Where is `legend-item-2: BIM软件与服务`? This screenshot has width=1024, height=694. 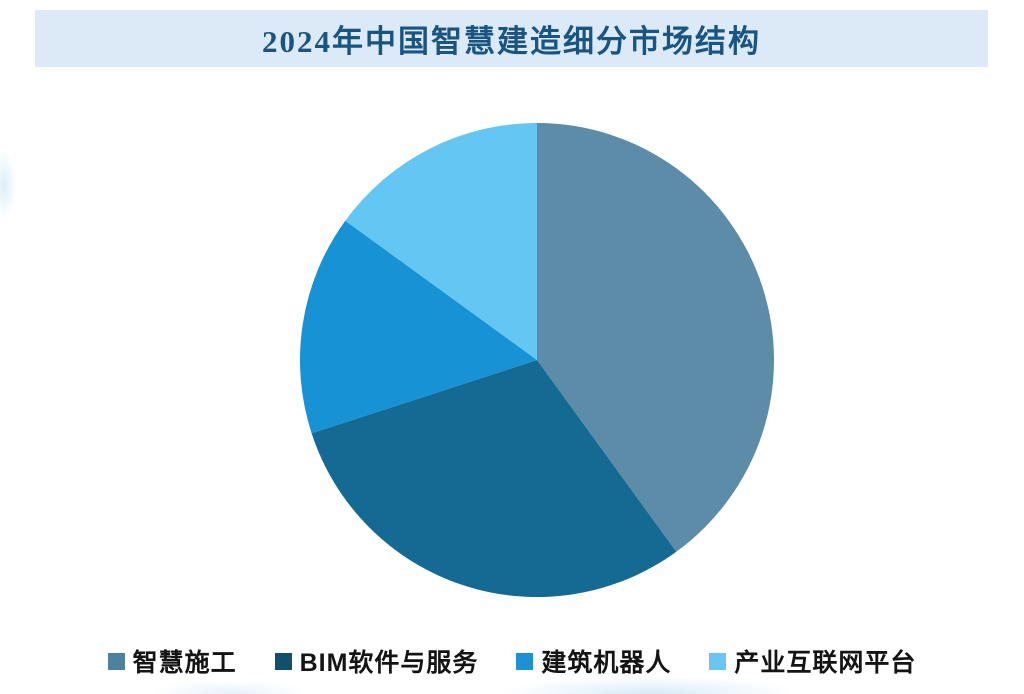 legend-item-2: BIM软件与服务 is located at coordinates (376, 661).